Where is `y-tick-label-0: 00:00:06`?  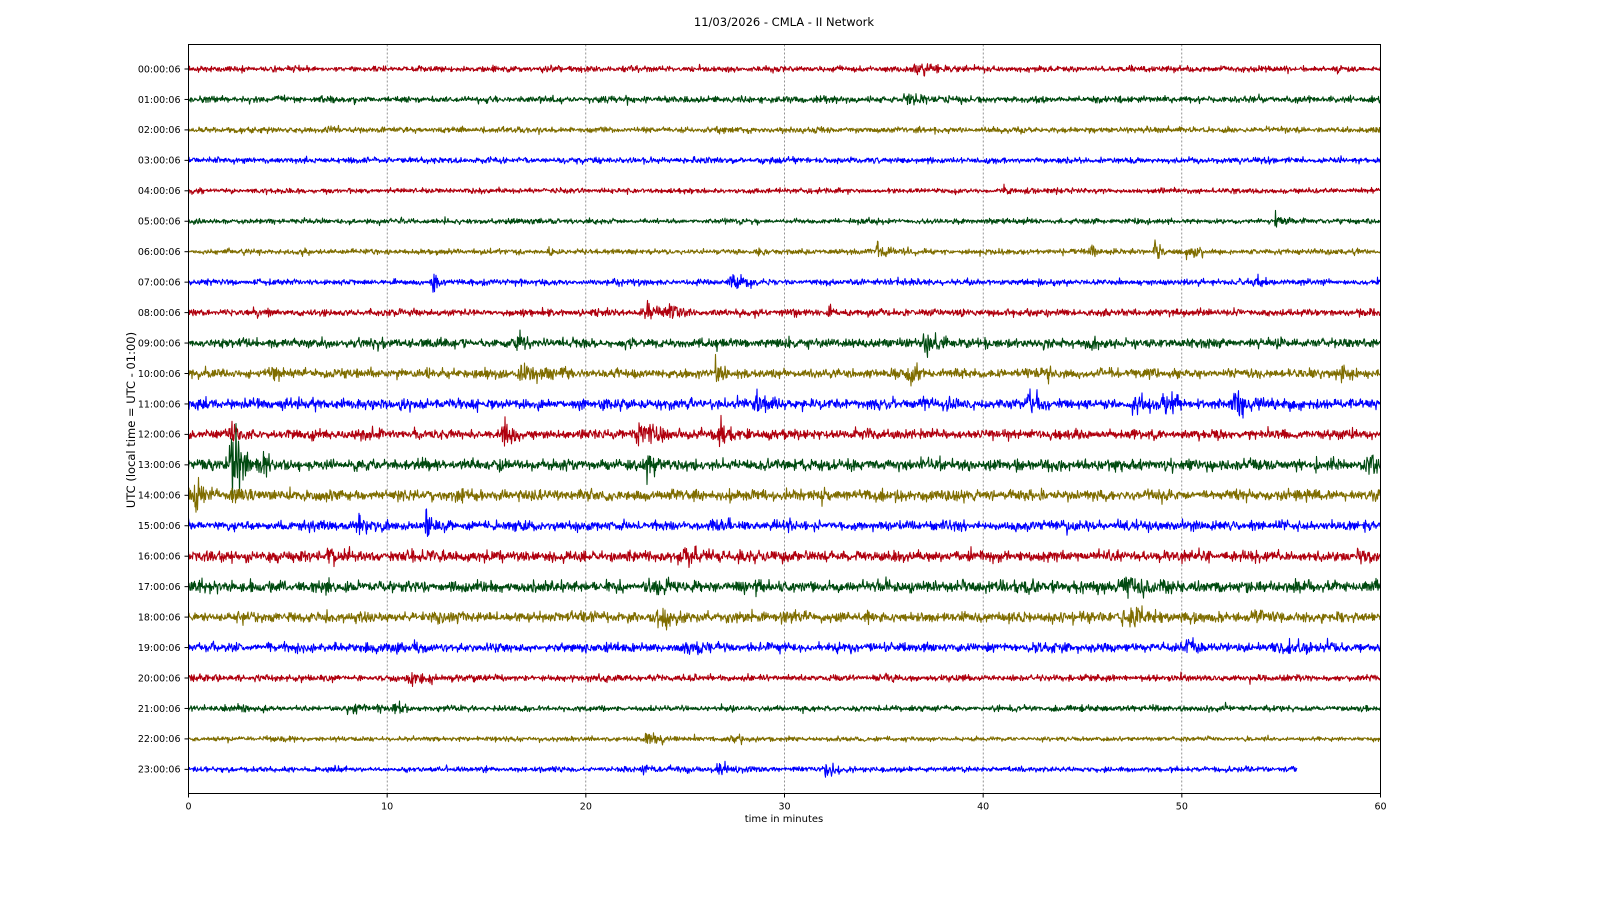 y-tick-label-0: 00:00:06 is located at coordinates (159, 69).